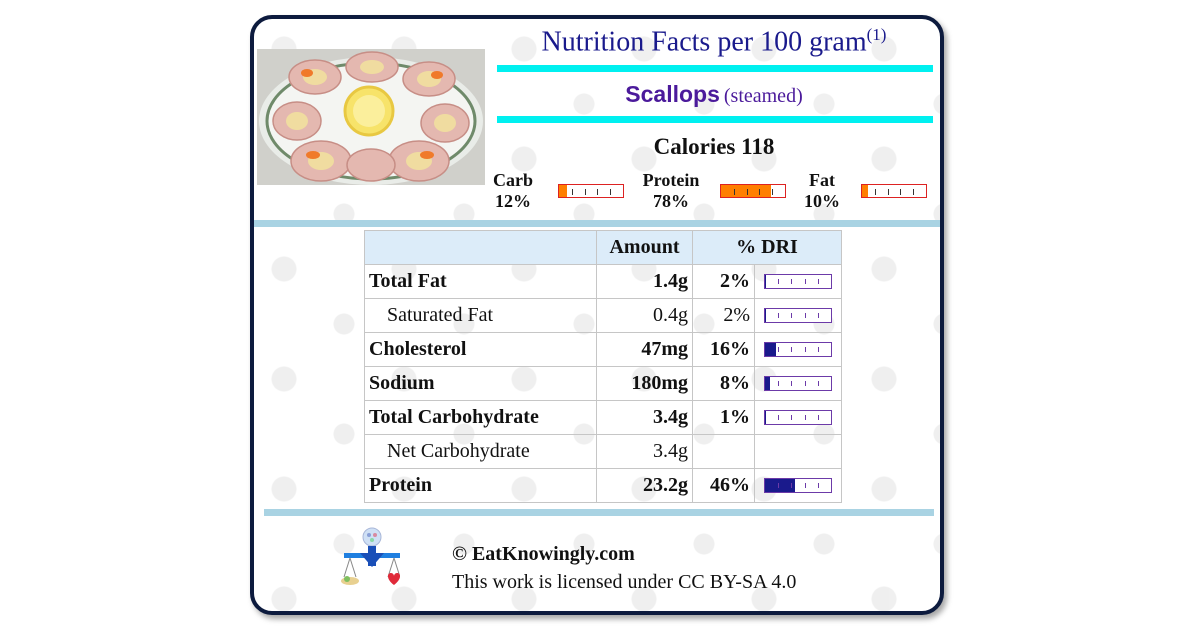 The width and height of the screenshot is (1200, 630). I want to click on scallops-plate-photo-icon, so click(371, 117).